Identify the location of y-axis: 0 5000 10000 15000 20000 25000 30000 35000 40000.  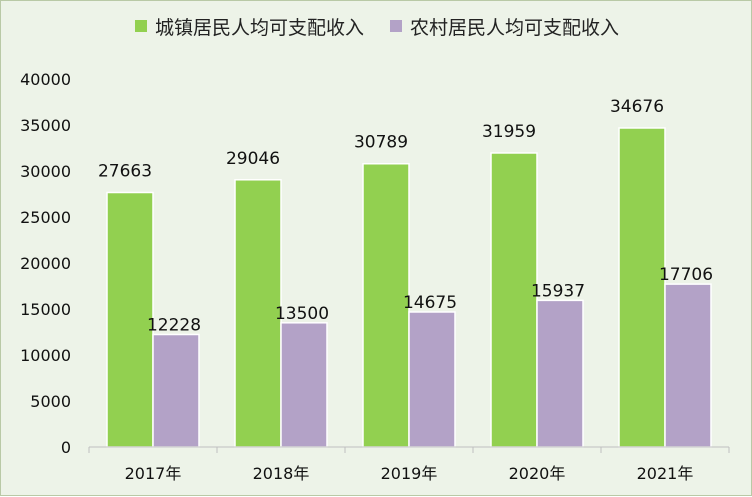
(45, 263).